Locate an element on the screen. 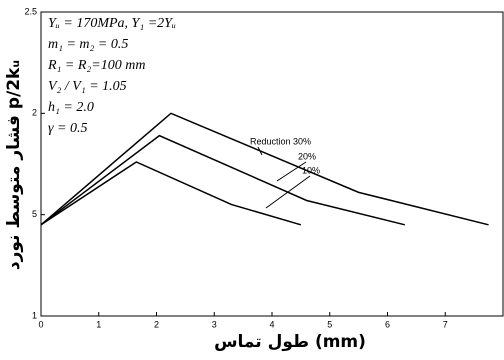  x-tick-label: 5 is located at coordinates (329, 324).